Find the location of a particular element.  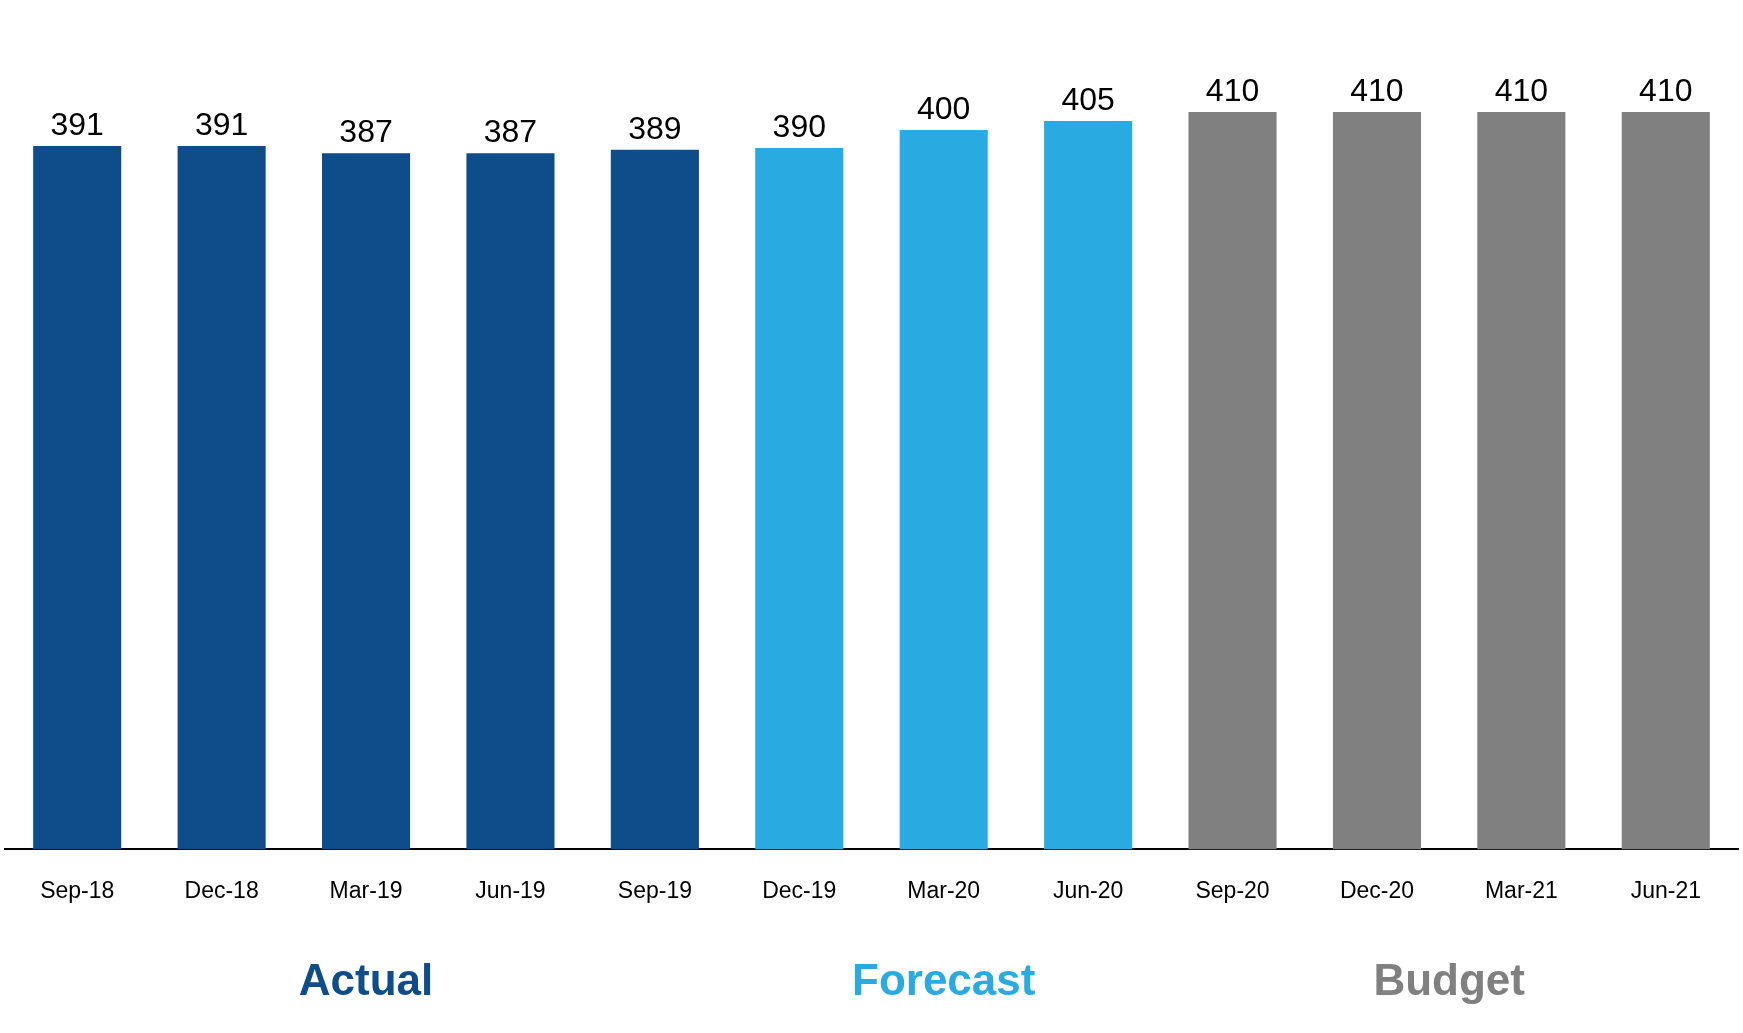

x-tick-label: Sep-20 is located at coordinates (1232, 889).